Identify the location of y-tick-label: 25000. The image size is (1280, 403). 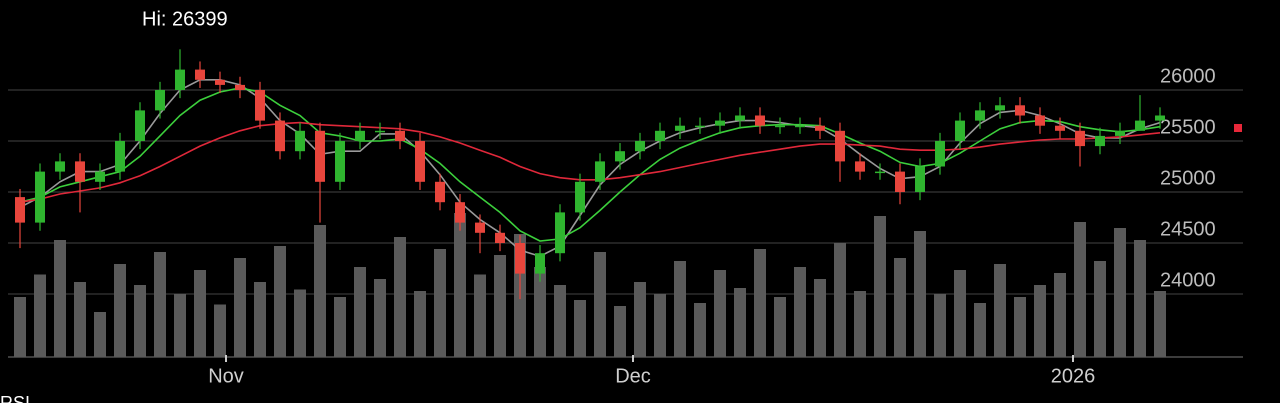
(1188, 178).